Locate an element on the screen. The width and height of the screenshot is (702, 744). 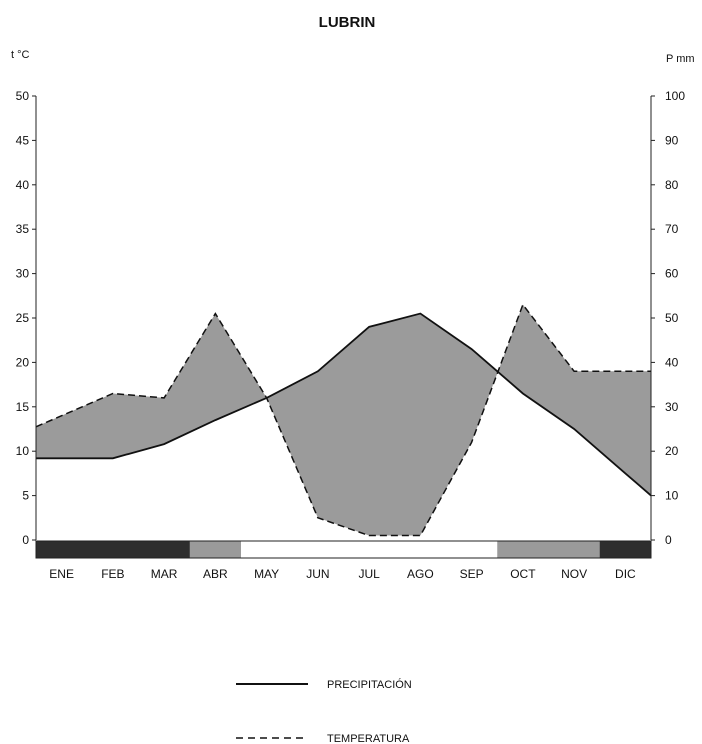
month-label-mar: MAR is located at coordinates (164, 574).